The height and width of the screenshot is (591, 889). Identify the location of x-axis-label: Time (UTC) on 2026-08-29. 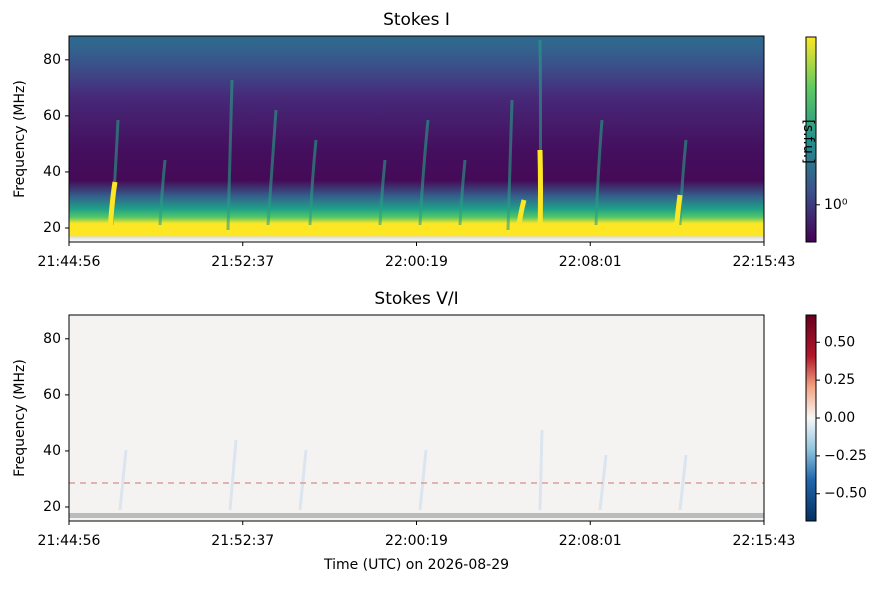
(416, 565).